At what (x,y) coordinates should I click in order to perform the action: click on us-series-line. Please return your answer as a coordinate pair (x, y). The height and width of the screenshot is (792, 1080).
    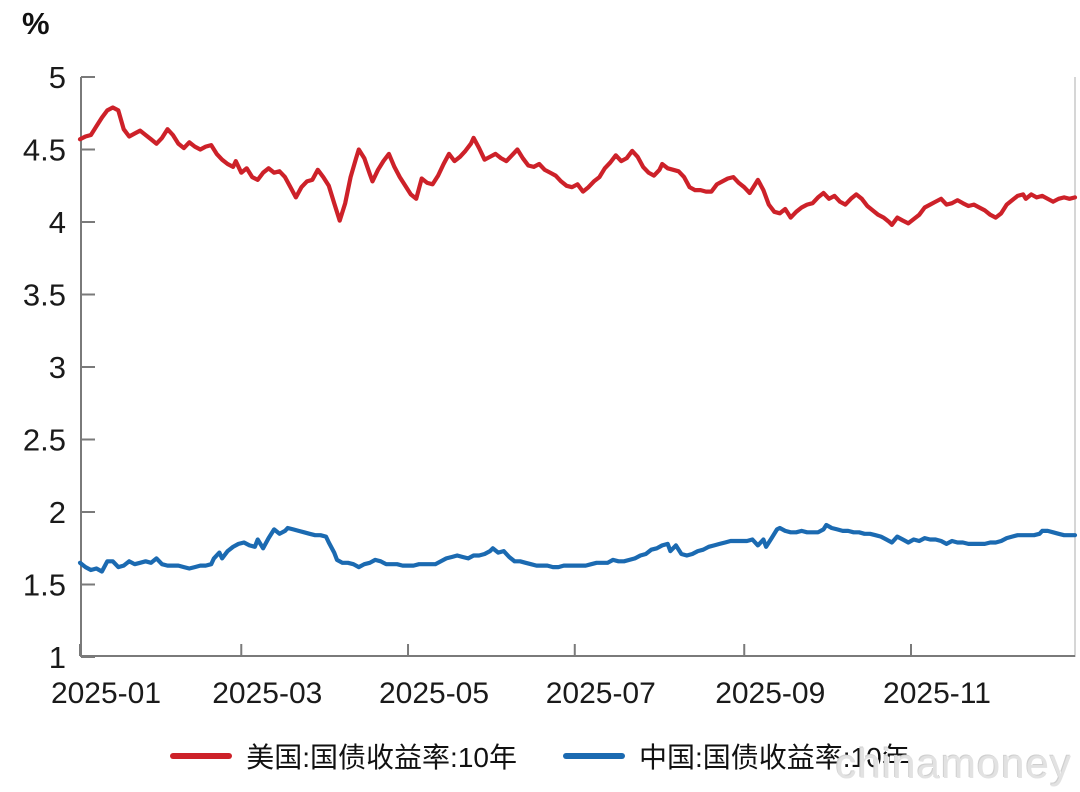
    Looking at the image, I should click on (577, 166).